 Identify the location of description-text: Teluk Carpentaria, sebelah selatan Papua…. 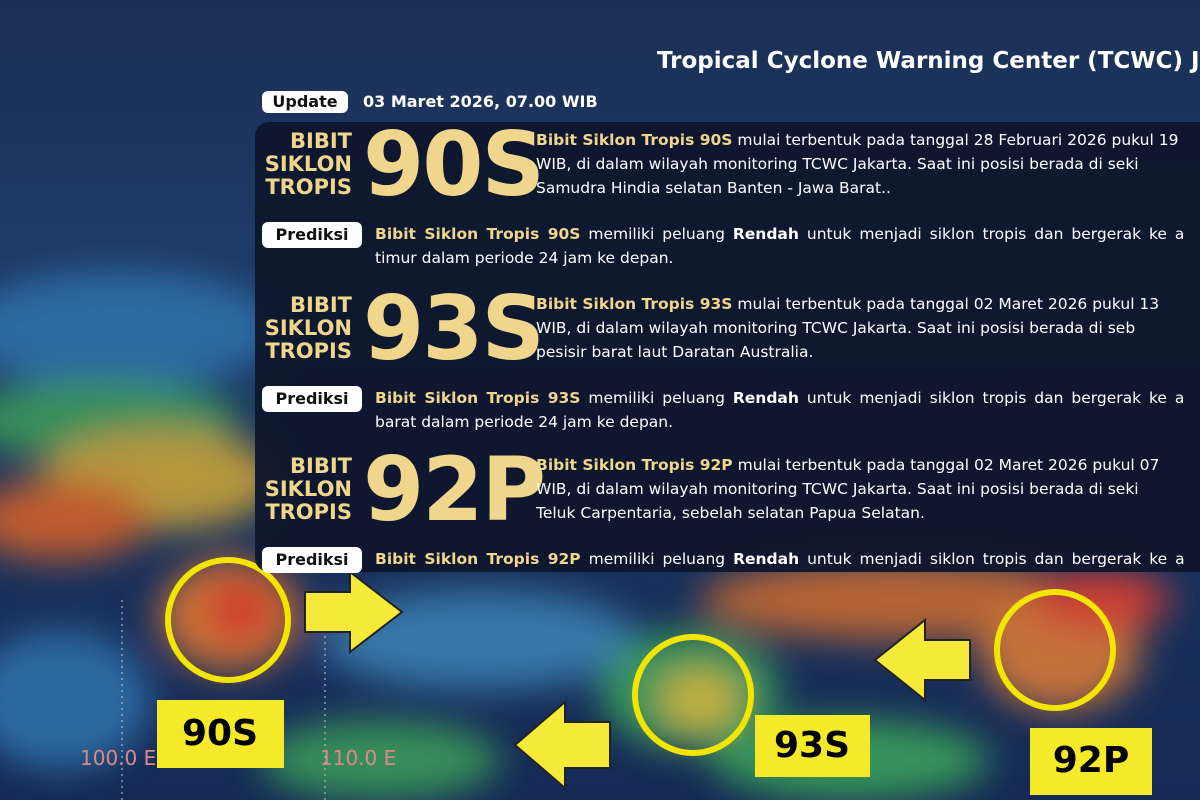
(730, 513).